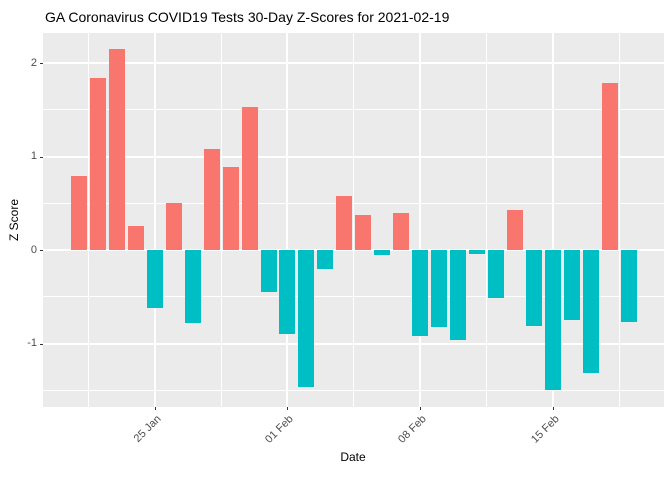  Describe the element at coordinates (353, 457) in the screenshot. I see `x-axis-title: Date` at that location.